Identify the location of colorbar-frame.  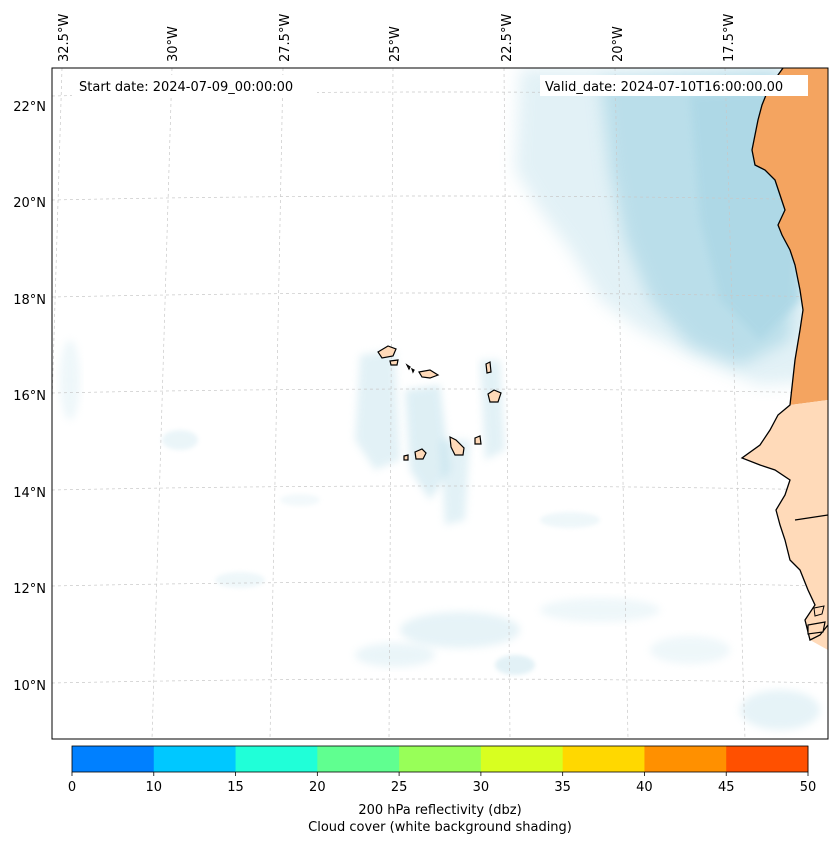
(440, 759).